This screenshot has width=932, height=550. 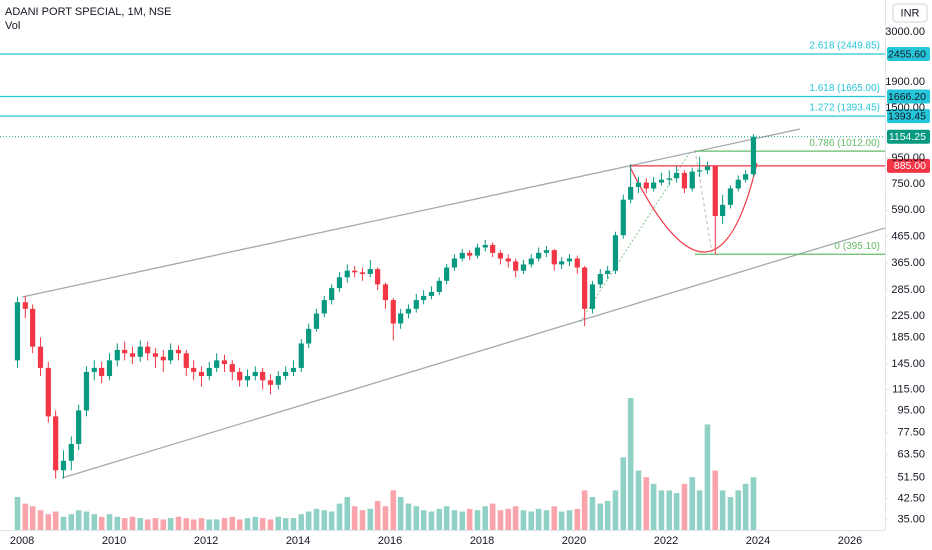 I want to click on y-tick-label: 365.00, so click(x=908, y=263).